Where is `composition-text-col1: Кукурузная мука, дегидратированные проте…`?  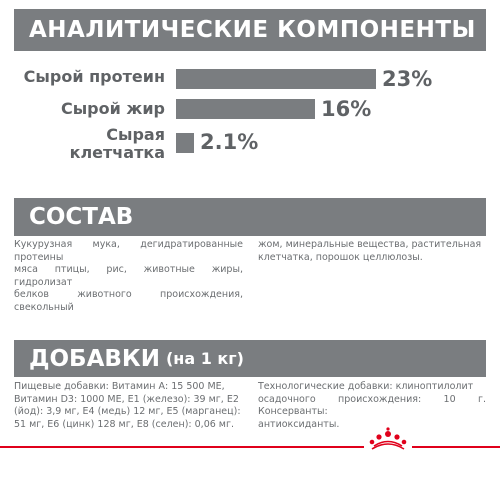 composition-text-col1: Кукурузная мука, дегидратированные проте… is located at coordinates (128, 276).